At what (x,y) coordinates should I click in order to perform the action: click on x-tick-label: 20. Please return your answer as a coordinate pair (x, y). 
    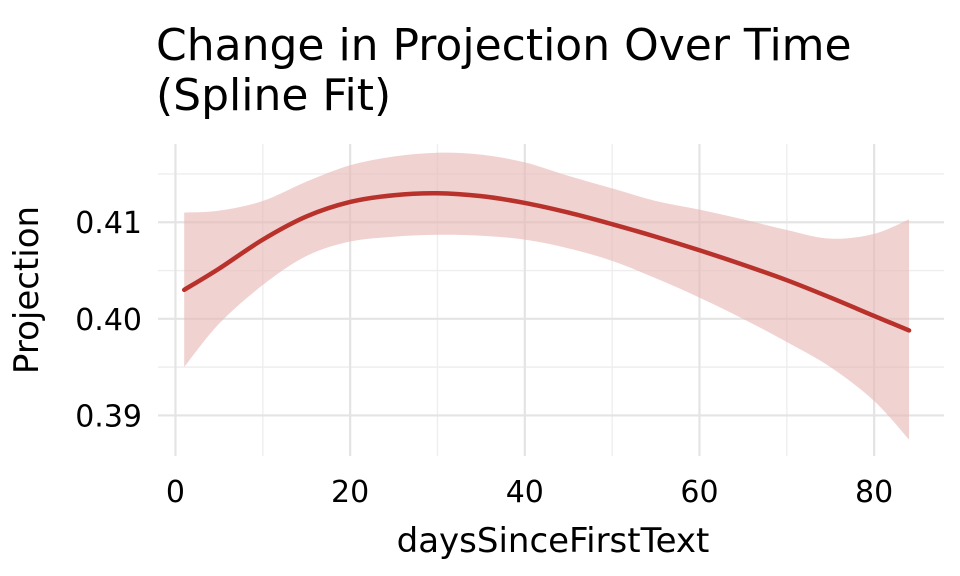
    Looking at the image, I should click on (350, 492).